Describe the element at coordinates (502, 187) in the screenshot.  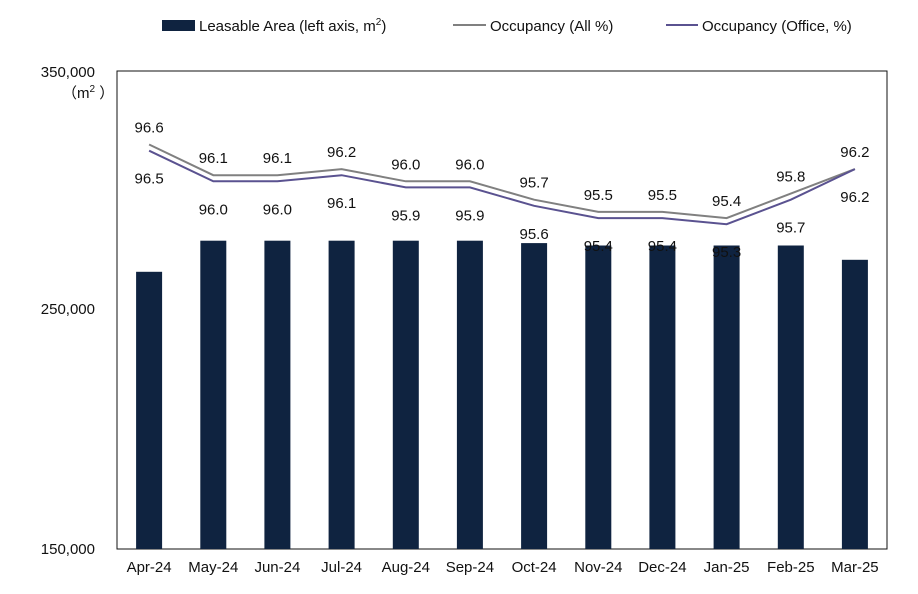
I see `line-occupancy-office` at that location.